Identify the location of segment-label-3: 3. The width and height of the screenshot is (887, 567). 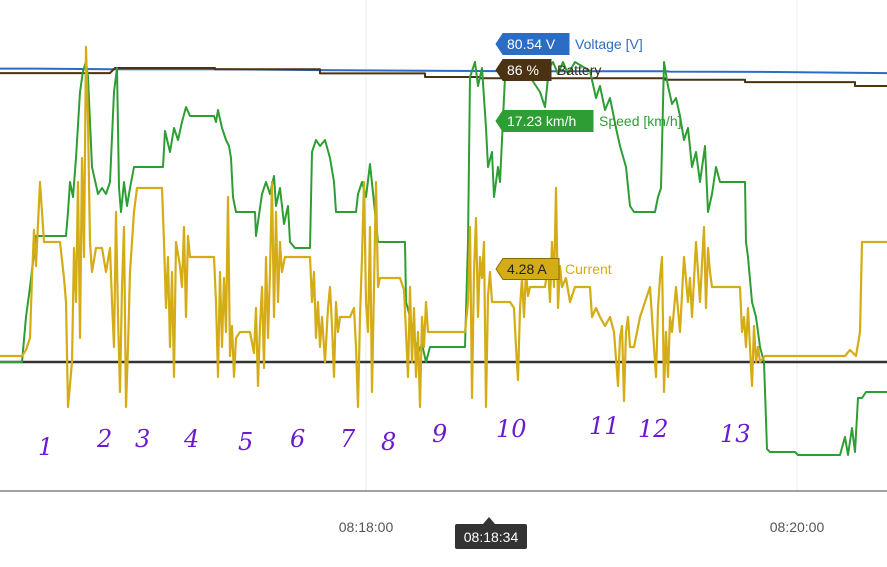
(142, 439).